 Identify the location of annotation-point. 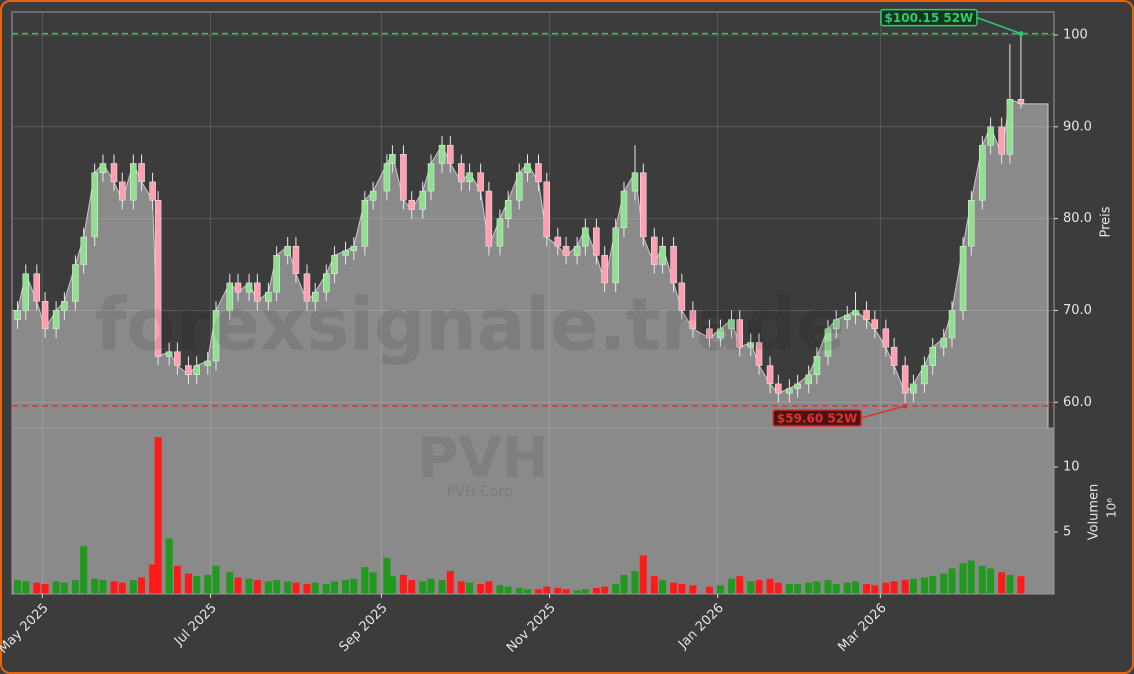
(1021, 34).